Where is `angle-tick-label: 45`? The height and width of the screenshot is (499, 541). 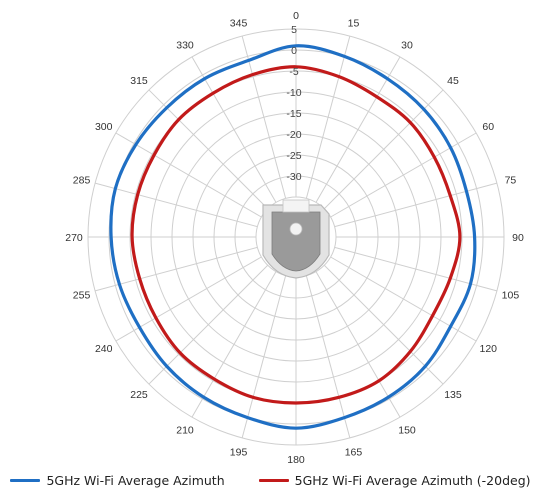 angle-tick-label: 45 is located at coordinates (453, 81).